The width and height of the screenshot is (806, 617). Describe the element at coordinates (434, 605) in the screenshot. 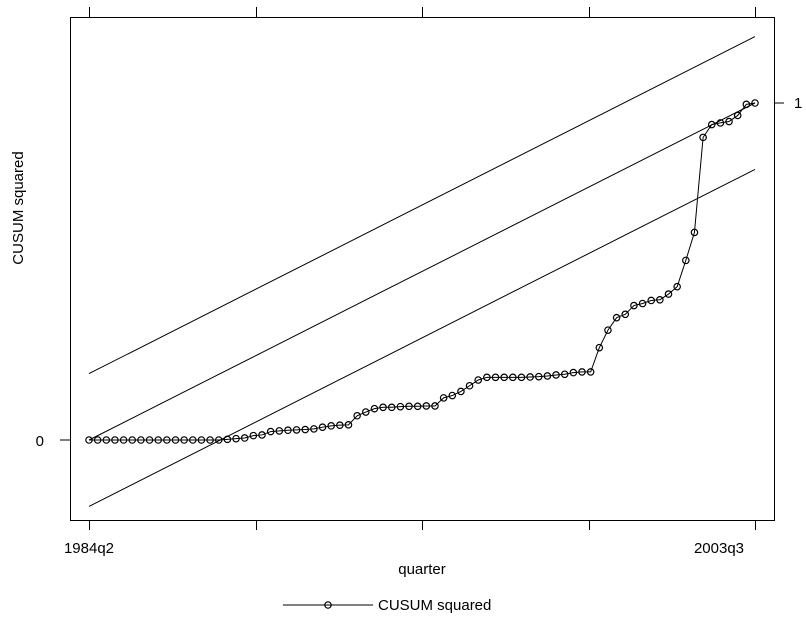

I see `legend-label: CUSUM squared` at that location.